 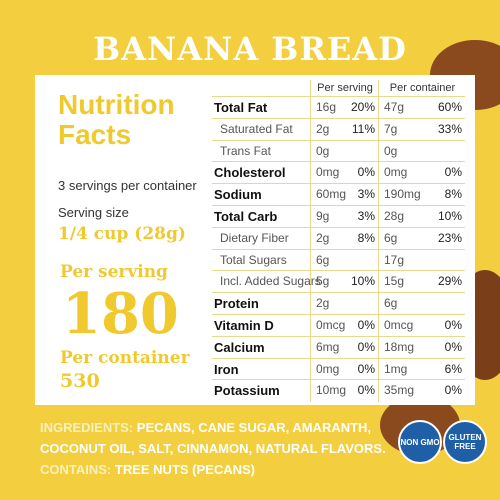 What do you see at coordinates (253, 259) in the screenshot?
I see `cell-name: Total Sugars` at bounding box center [253, 259].